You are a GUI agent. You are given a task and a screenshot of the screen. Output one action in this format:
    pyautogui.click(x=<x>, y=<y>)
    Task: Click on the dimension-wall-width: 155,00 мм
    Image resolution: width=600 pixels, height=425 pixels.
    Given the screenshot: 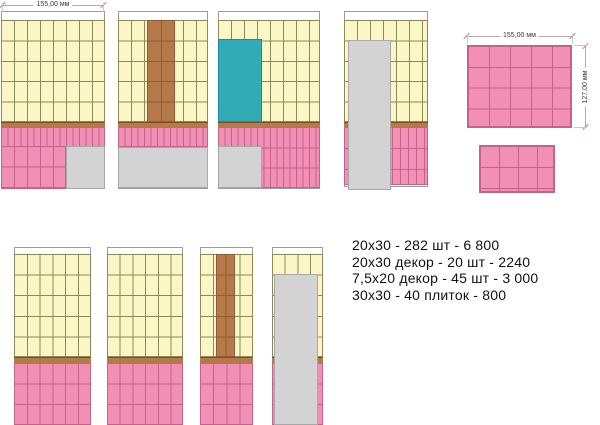 What is the action you would take?
    pyautogui.click(x=53, y=5)
    